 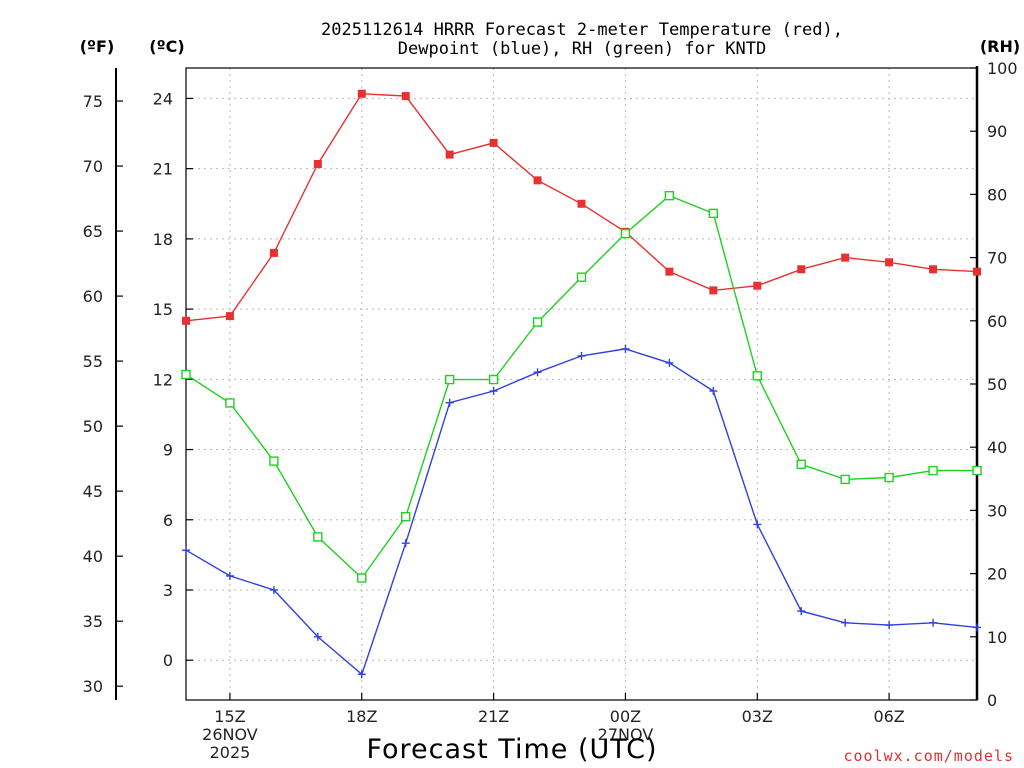 I want to click on celsius-tick-label: 6, so click(x=168, y=520).